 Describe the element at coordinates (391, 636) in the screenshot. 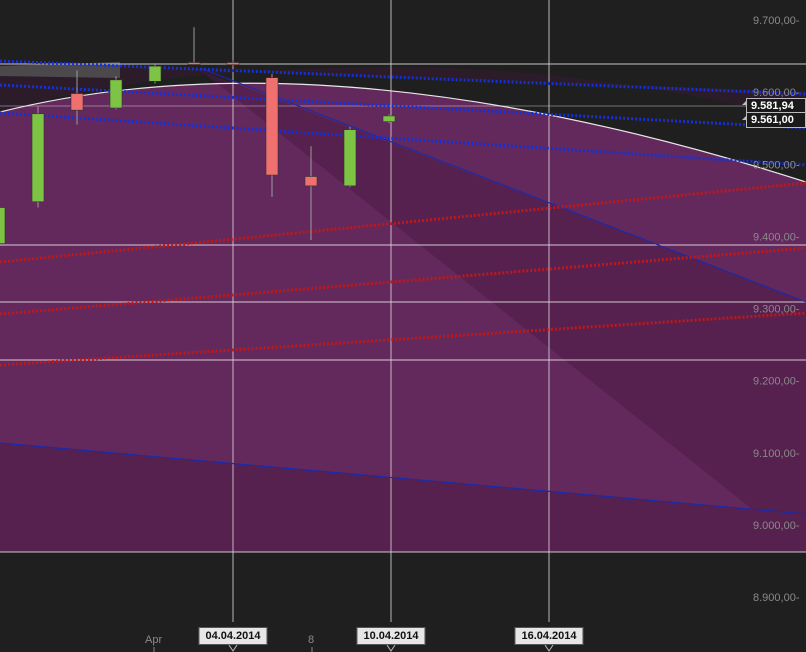

I see `date-marker-10-04-2014: 10.04.2014` at that location.